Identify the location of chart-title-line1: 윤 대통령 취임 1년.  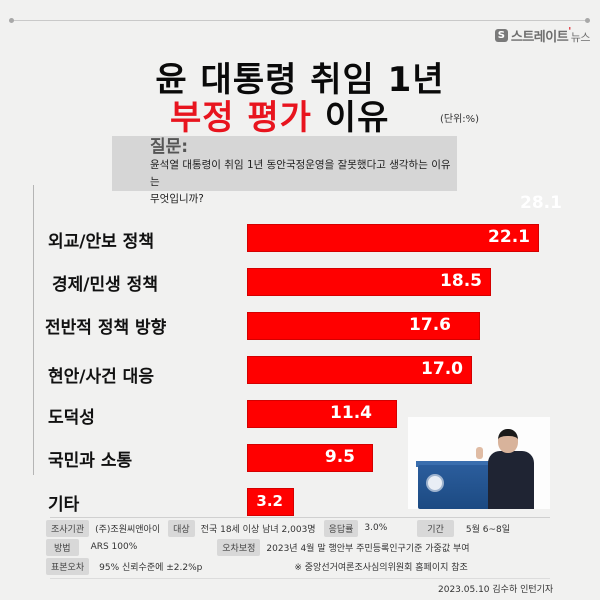
(300, 80).